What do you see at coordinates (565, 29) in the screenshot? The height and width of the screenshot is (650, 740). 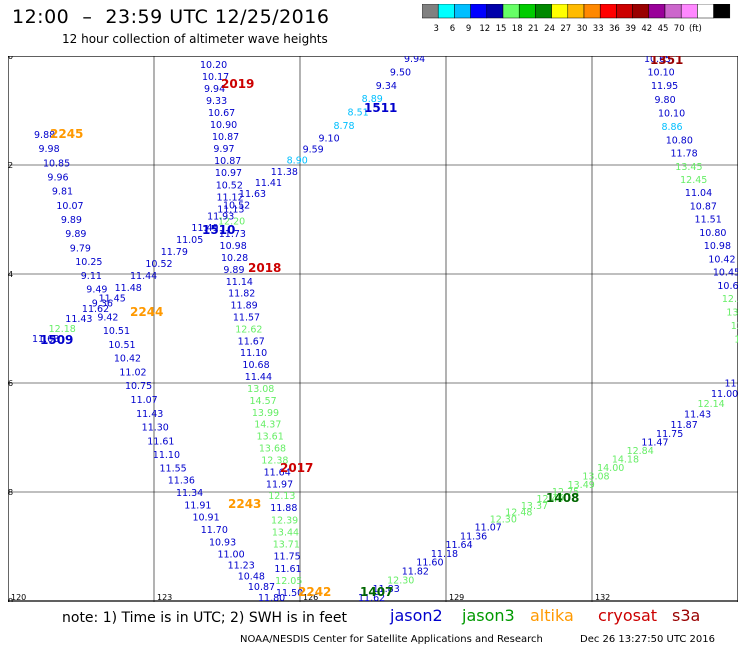 I see `legend-tick-label: 27` at bounding box center [565, 29].